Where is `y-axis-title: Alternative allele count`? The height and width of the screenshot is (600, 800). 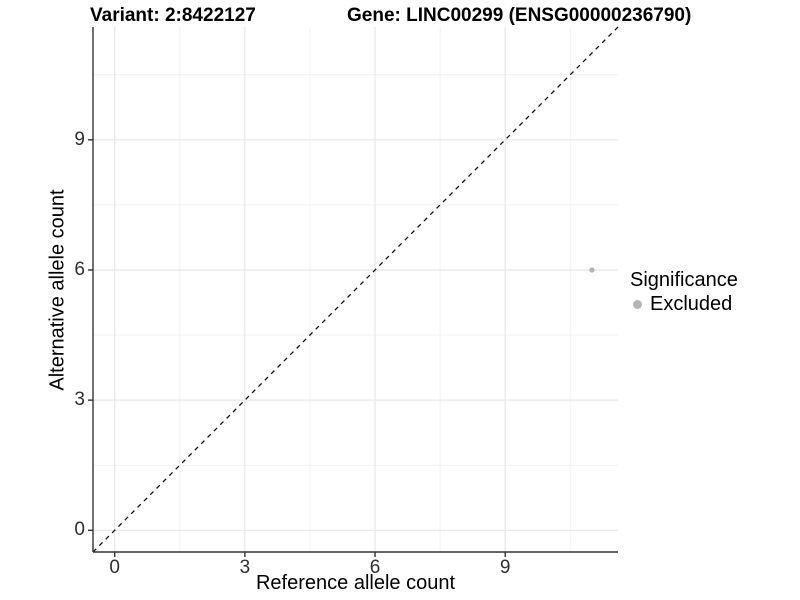 y-axis-title: Alternative allele count is located at coordinates (57, 290).